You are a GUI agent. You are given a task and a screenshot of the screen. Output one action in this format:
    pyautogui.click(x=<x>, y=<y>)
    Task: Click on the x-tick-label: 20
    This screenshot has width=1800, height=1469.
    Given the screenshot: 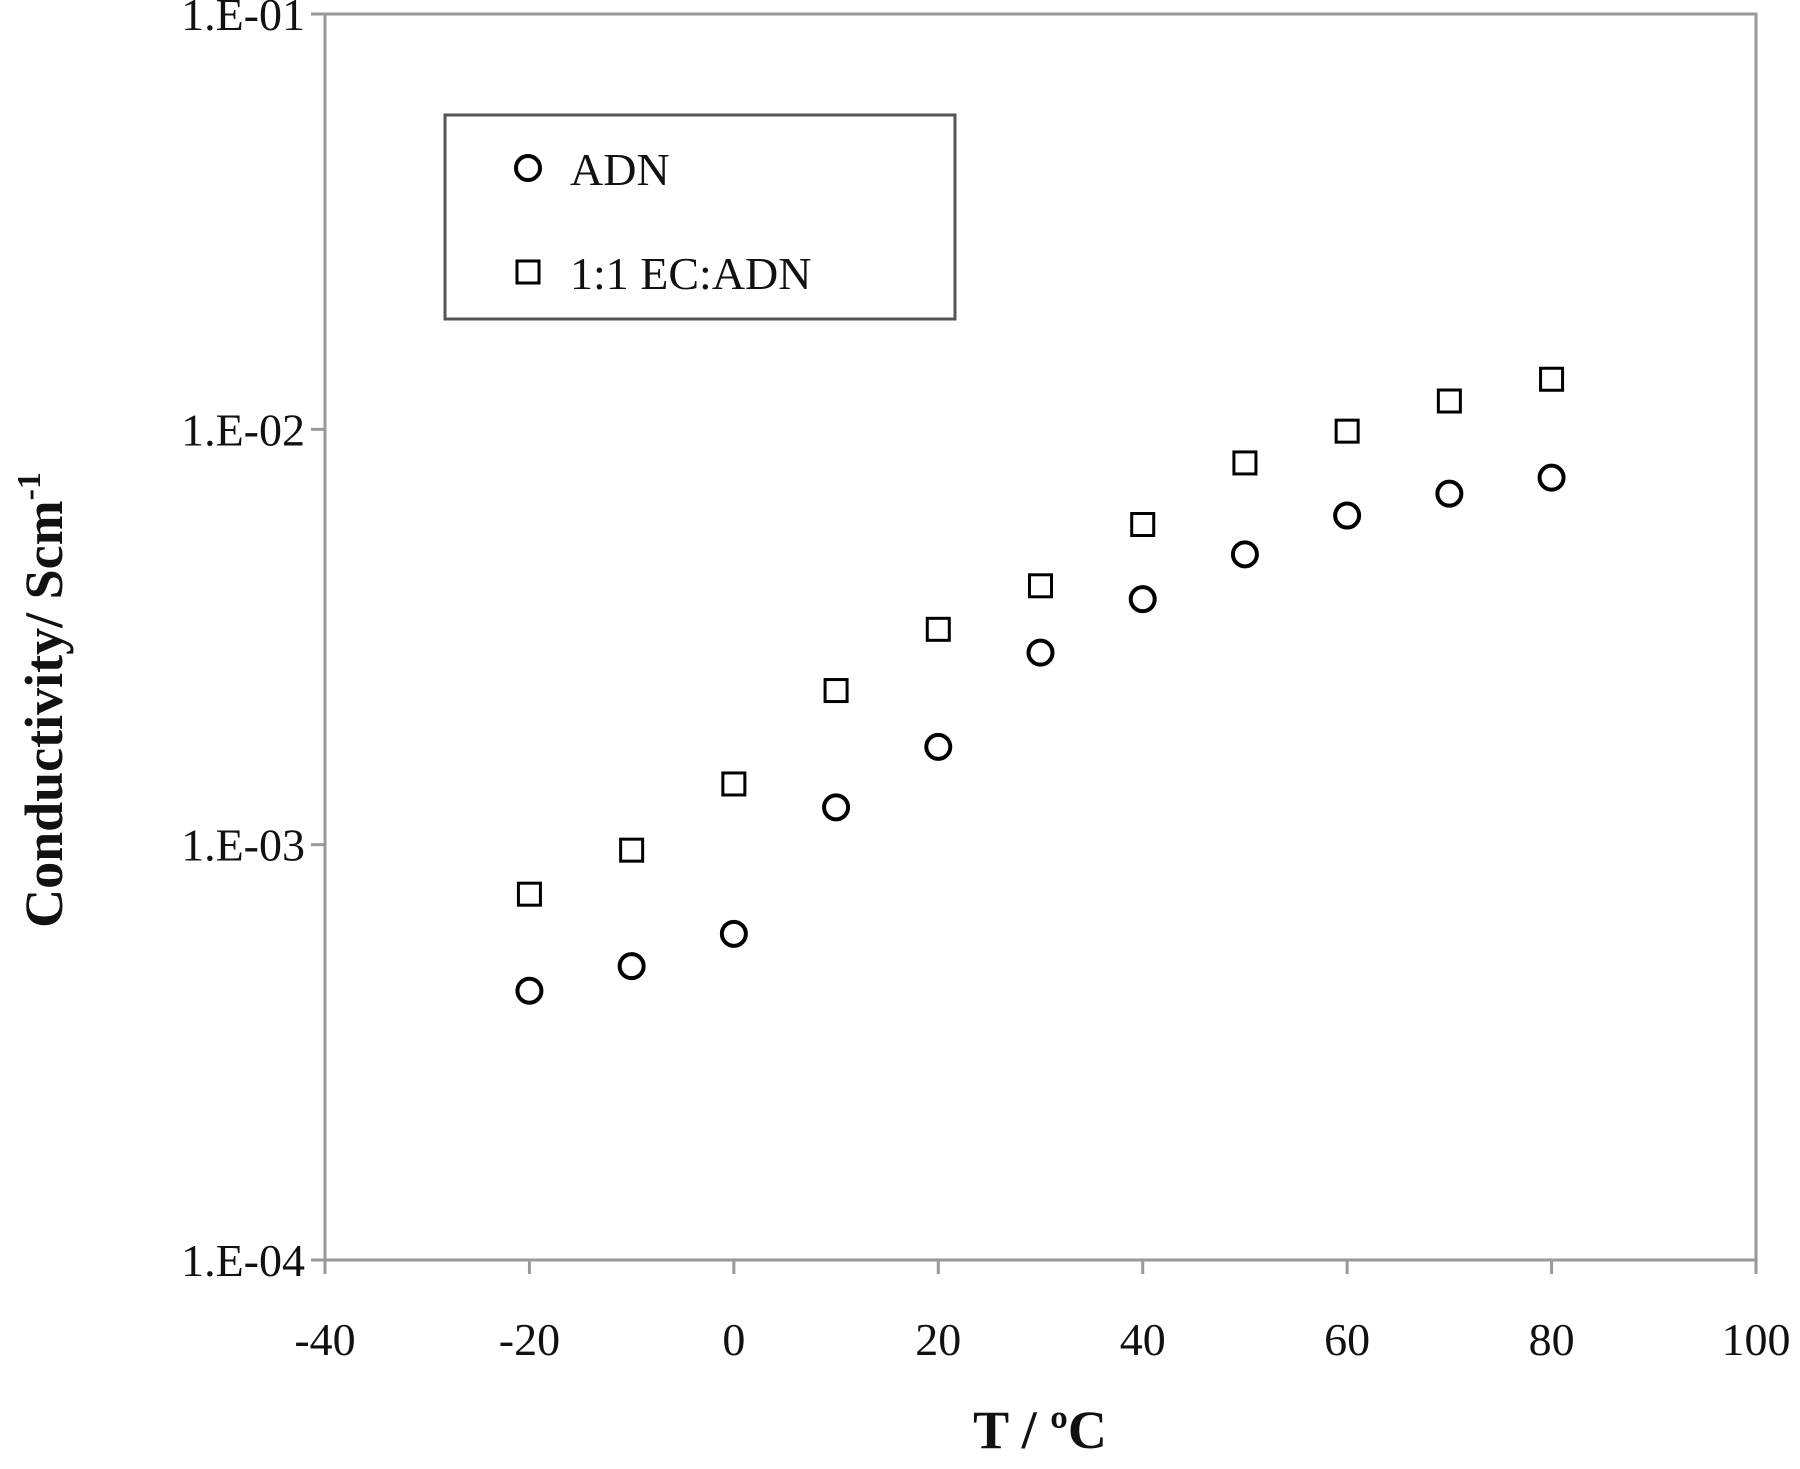 What is the action you would take?
    pyautogui.click(x=938, y=1339)
    